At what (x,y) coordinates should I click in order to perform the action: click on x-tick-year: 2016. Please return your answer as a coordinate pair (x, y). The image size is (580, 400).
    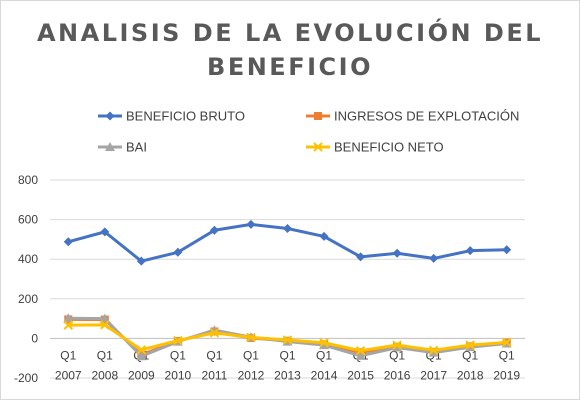
    Looking at the image, I should click on (397, 375).